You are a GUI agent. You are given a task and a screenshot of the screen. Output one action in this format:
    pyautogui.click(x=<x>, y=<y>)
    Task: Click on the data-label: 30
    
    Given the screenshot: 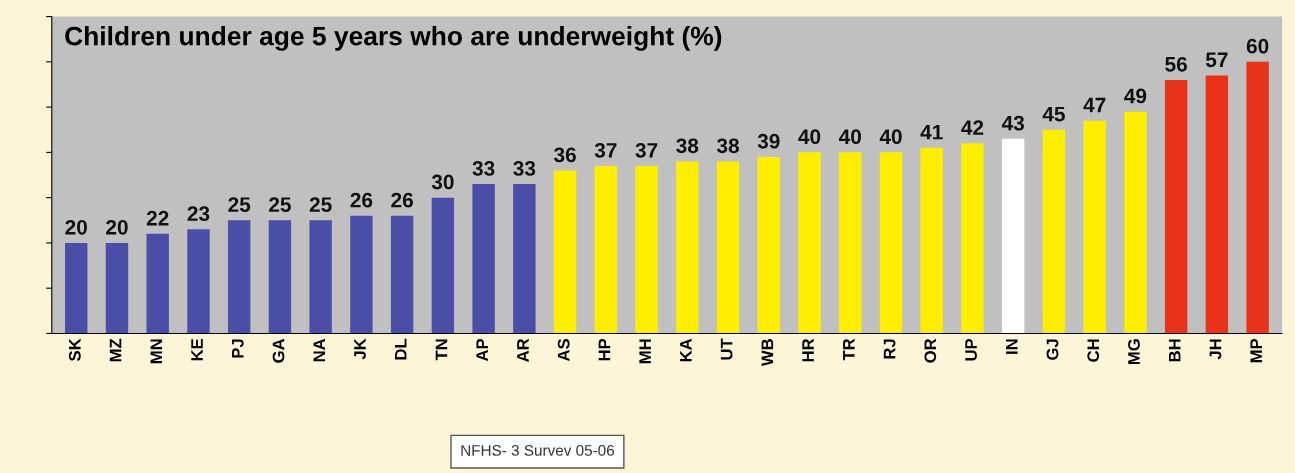 What is the action you would take?
    pyautogui.click(x=442, y=182)
    